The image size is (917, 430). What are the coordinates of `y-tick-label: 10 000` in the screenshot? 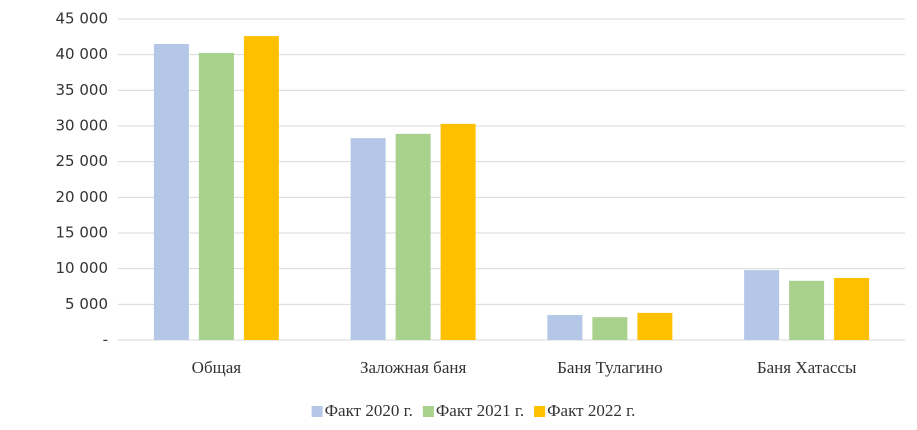 It's located at (82, 268).